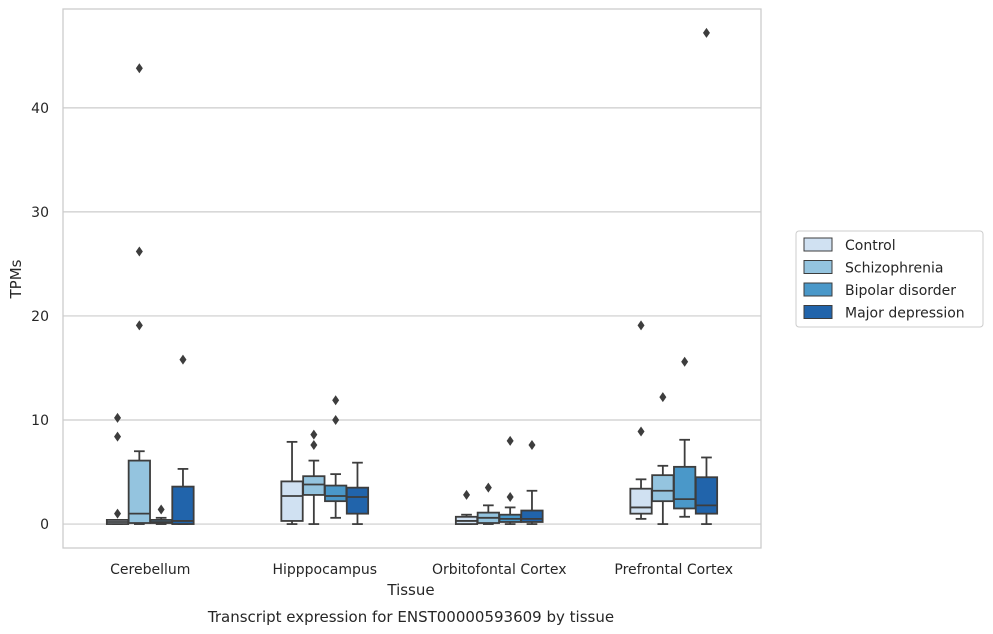  I want to click on y-tick-label: 0, so click(44, 525).